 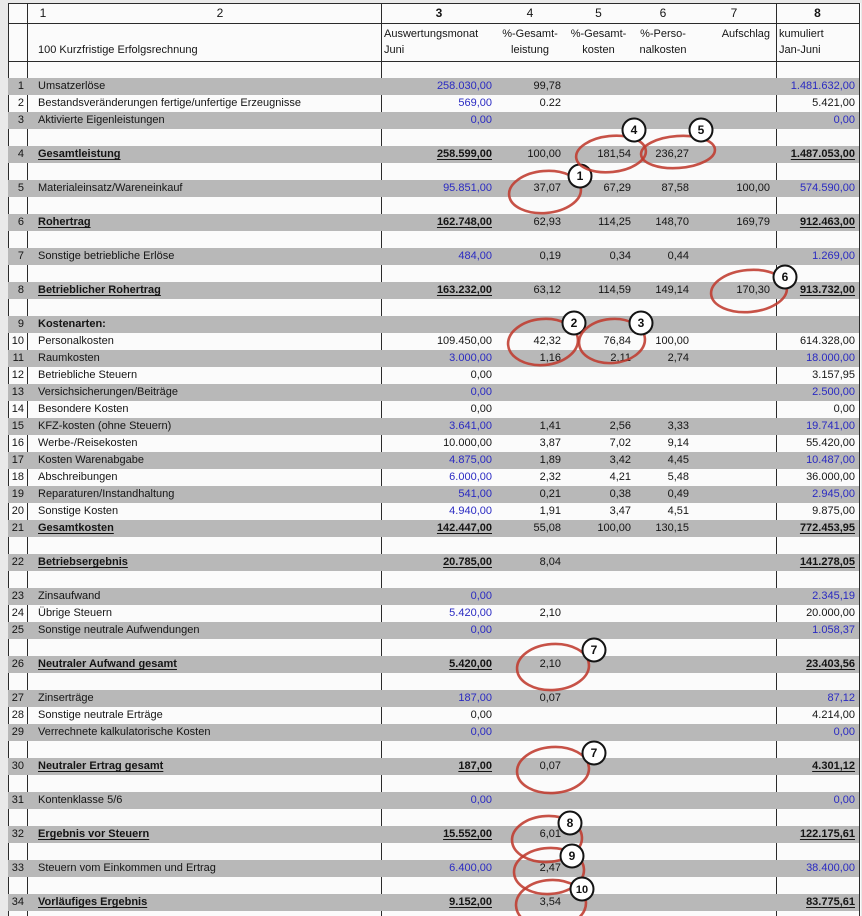 What do you see at coordinates (17, 409) in the screenshot?
I see `row-number: 14` at bounding box center [17, 409].